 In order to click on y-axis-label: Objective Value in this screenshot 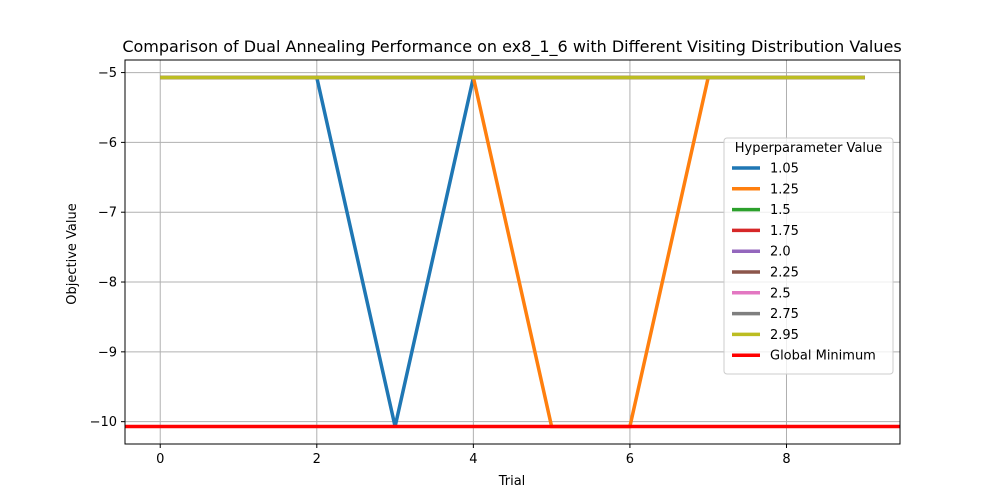, I will do `click(72, 253)`.